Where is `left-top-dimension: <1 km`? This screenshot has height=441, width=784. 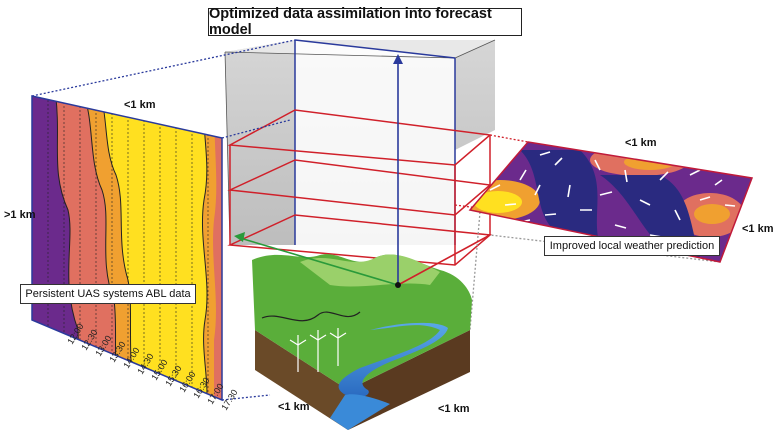
left-top-dimension: <1 km is located at coordinates (140, 105).